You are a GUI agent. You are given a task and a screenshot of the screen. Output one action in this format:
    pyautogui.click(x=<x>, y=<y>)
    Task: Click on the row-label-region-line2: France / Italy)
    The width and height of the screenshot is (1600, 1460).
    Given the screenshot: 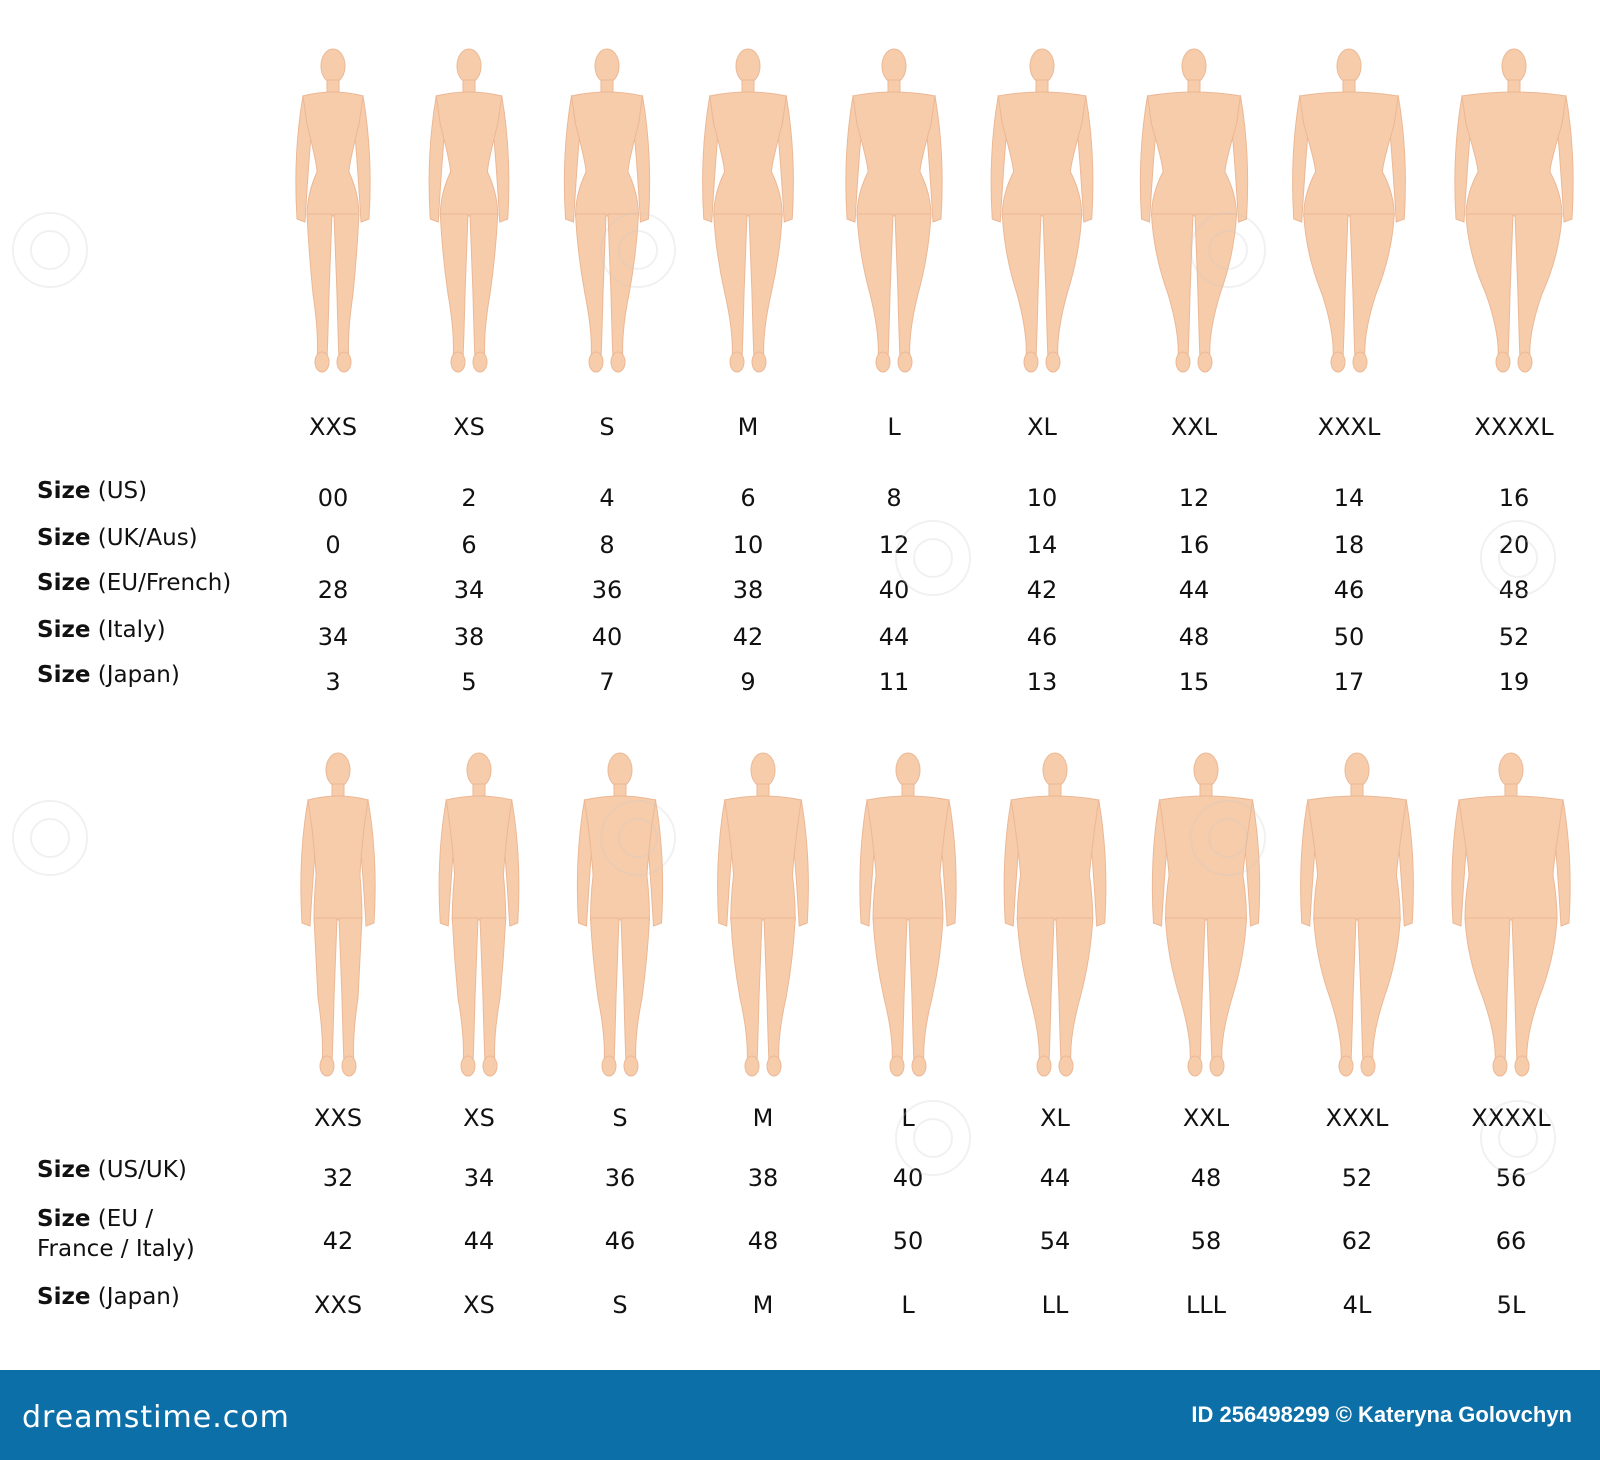 What is the action you would take?
    pyautogui.click(x=116, y=1249)
    